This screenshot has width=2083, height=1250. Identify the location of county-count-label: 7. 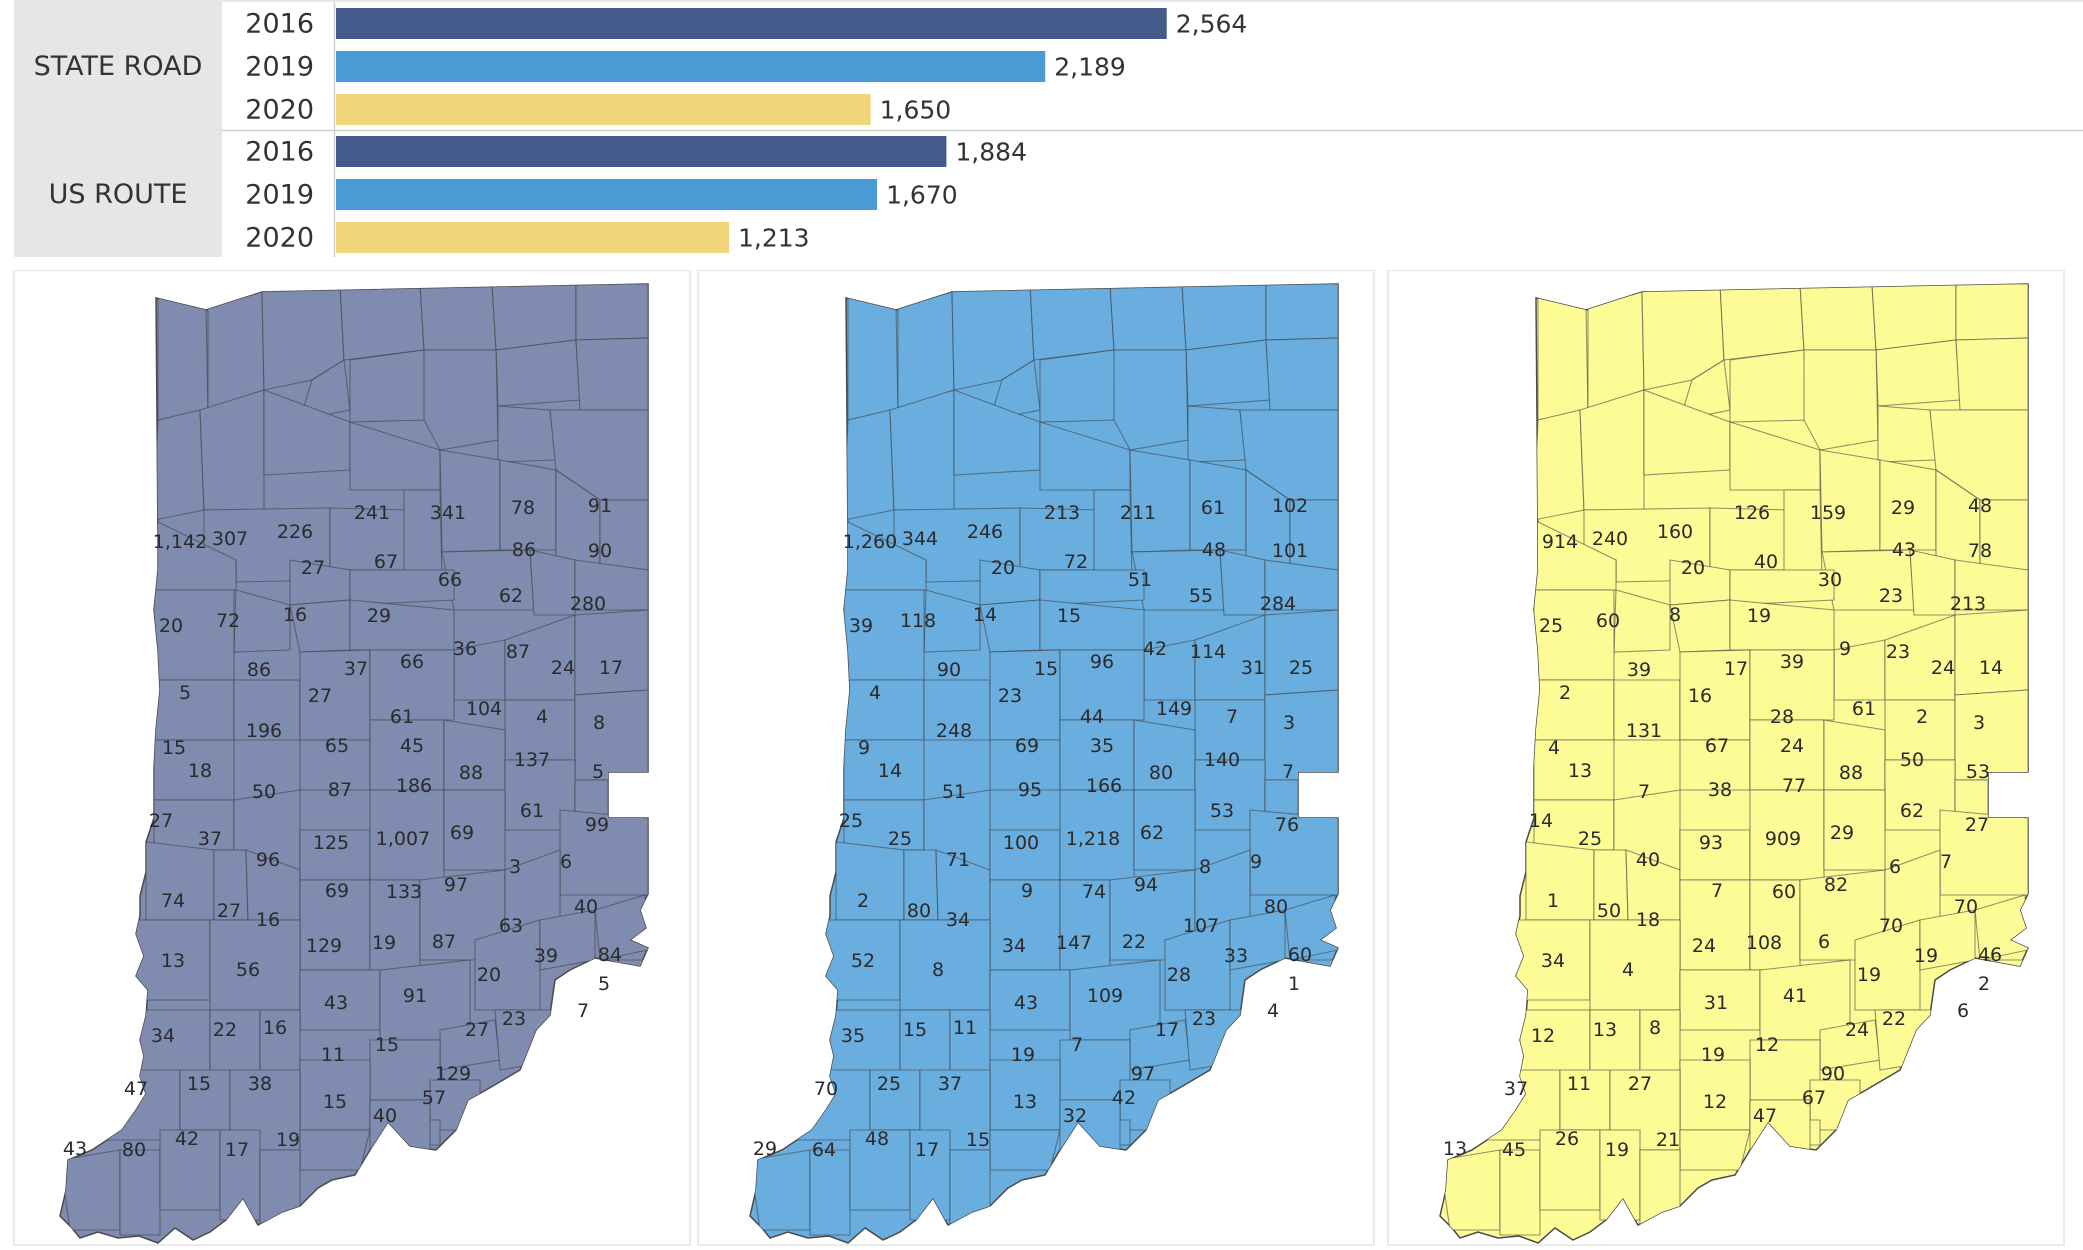
(1644, 792).